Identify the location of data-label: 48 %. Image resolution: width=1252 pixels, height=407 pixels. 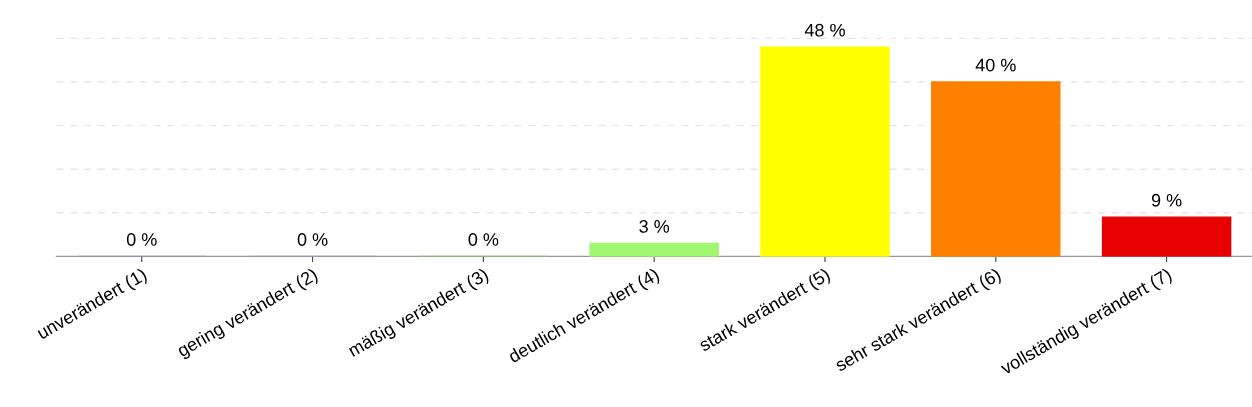
(824, 30).